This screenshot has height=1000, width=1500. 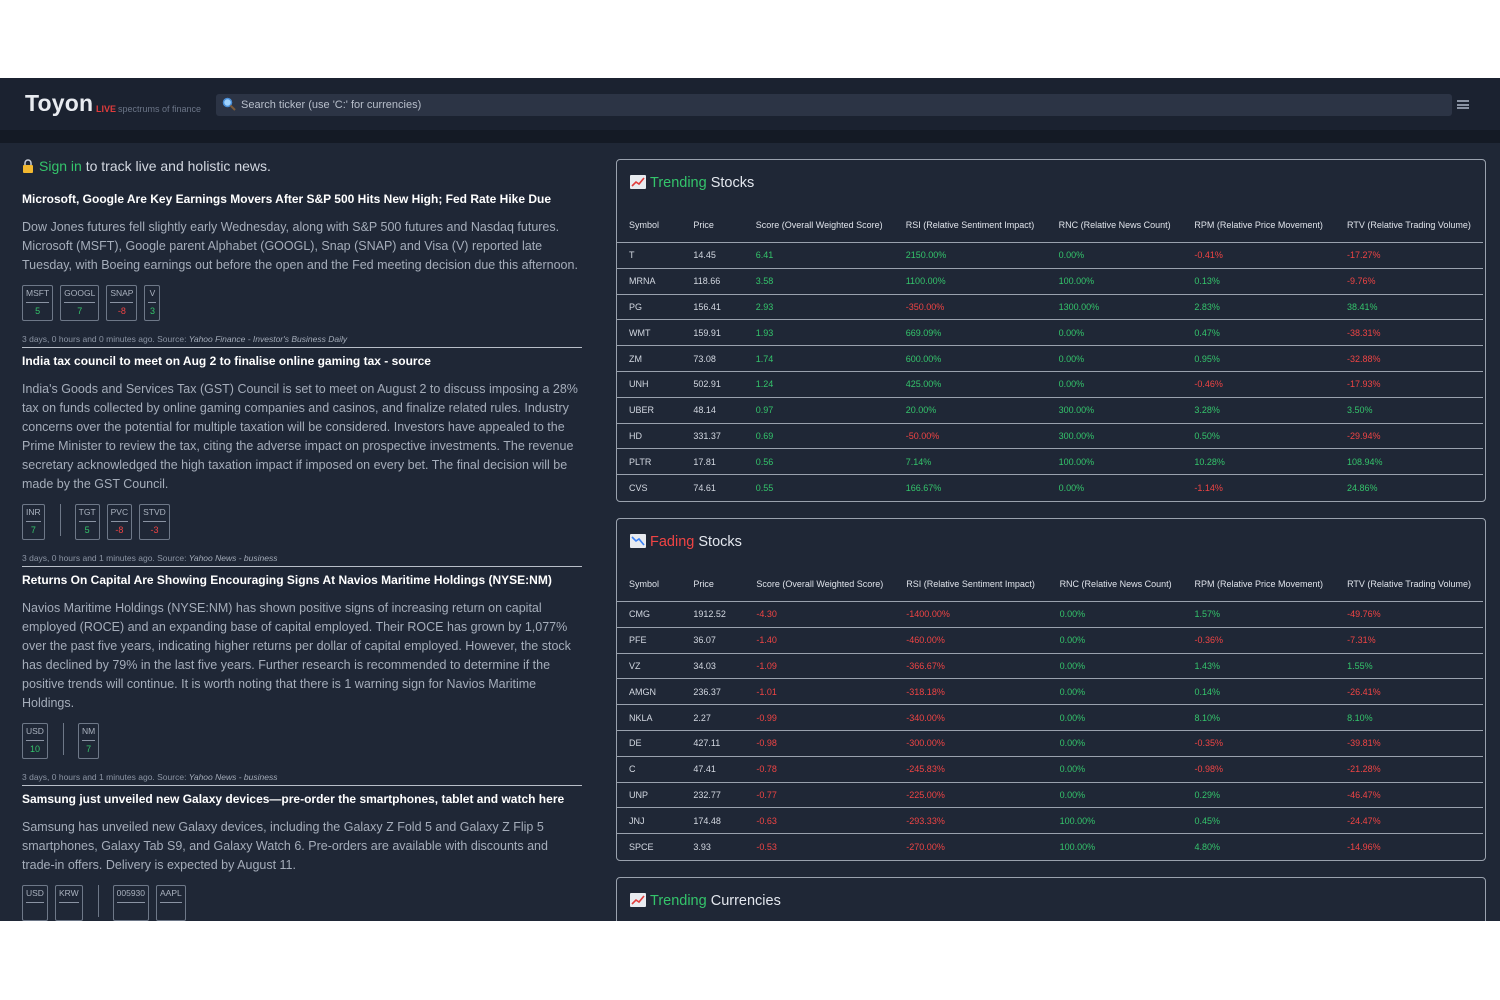 What do you see at coordinates (649, 794) in the screenshot?
I see `symbol-cell: UNP` at bounding box center [649, 794].